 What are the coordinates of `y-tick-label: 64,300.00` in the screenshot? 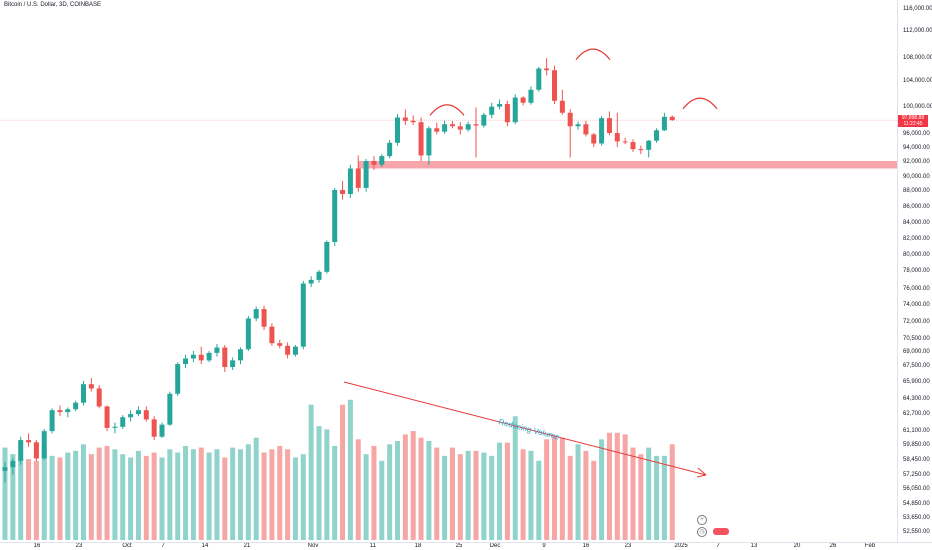 It's located at (916, 399).